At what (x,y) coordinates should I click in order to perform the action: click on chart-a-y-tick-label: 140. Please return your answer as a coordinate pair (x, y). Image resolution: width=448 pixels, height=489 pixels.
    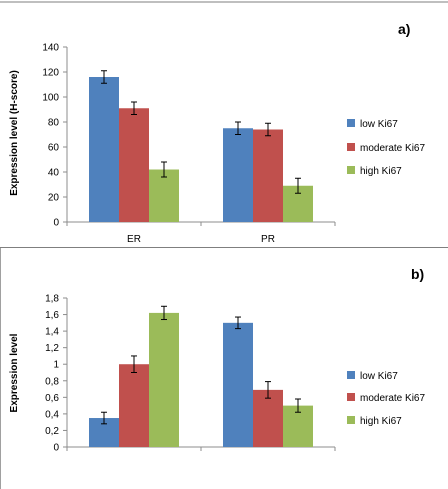
    Looking at the image, I should click on (50, 48).